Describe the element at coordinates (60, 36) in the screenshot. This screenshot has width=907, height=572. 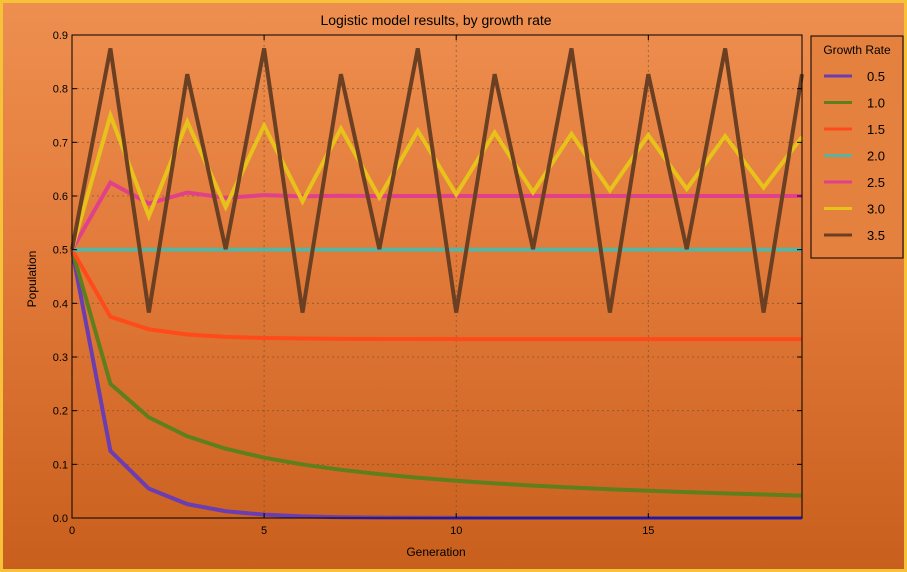
I see `y-tick-label: 0.9` at that location.